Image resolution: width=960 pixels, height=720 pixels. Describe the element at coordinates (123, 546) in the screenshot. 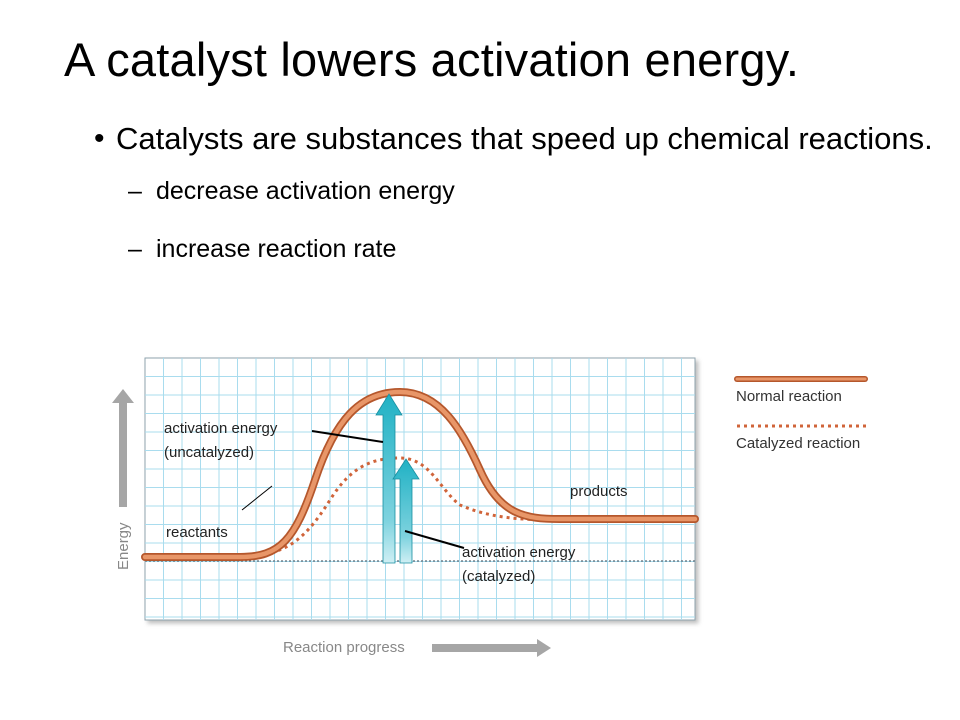

I see `y-axis-label: Energy` at that location.